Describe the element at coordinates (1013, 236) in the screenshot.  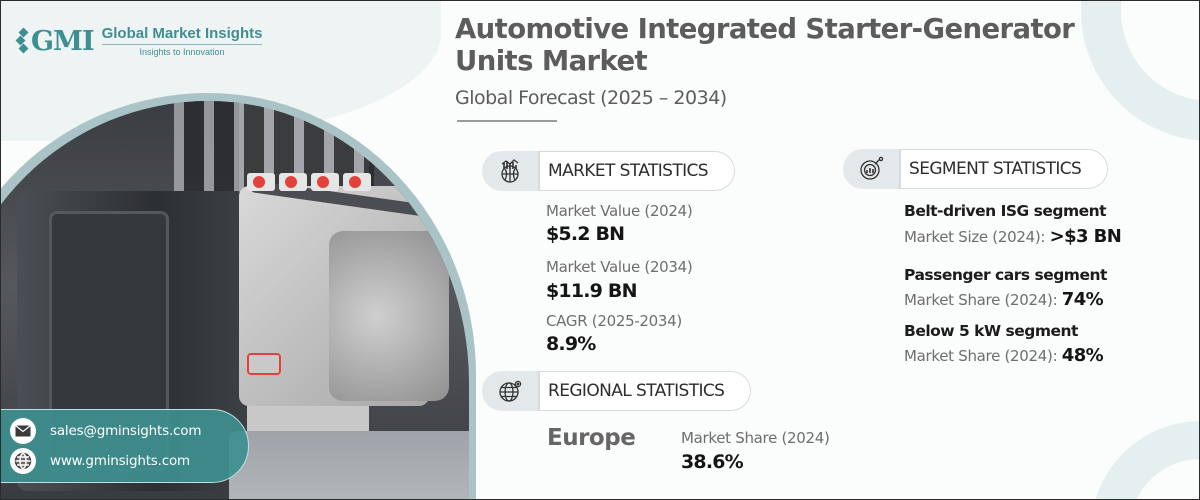
I see `segment-belt-driven-metric: Market Size (2024): >$3 BN` at that location.